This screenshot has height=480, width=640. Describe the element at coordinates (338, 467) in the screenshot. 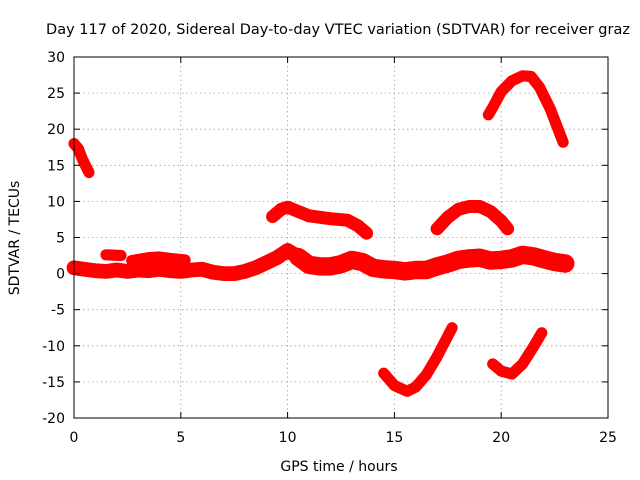

I see `x-axis-label: GPS time / hours` at that location.